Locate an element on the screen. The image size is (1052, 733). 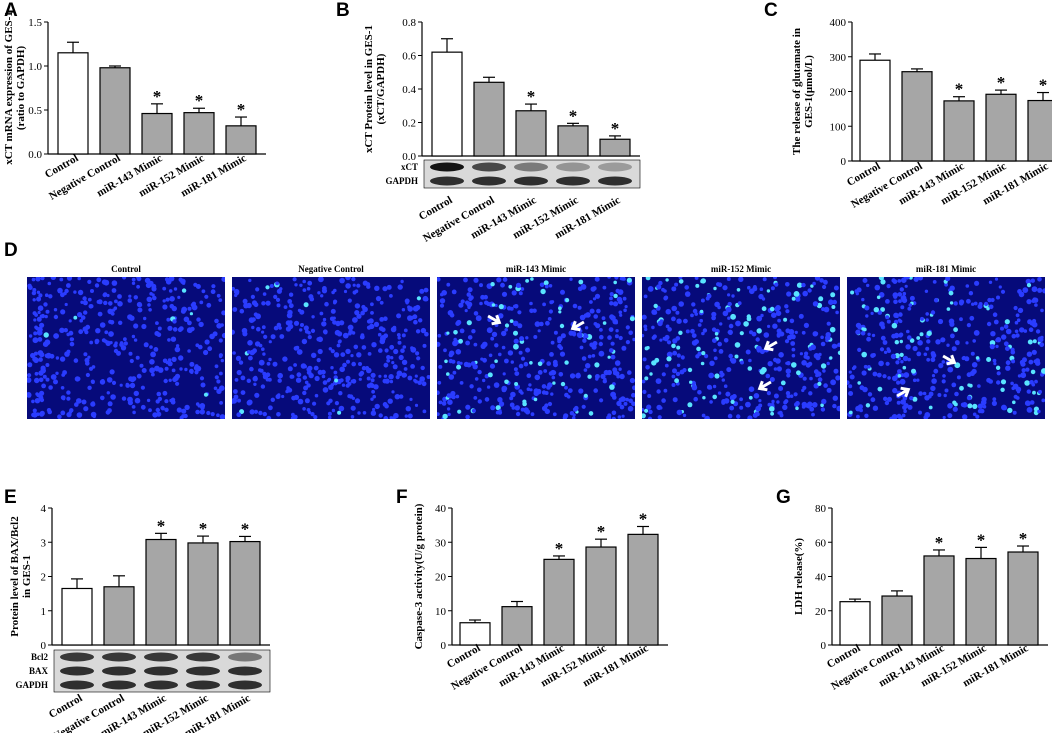
micrograph-title: miR-181 Mimic is located at coordinates (946, 269).